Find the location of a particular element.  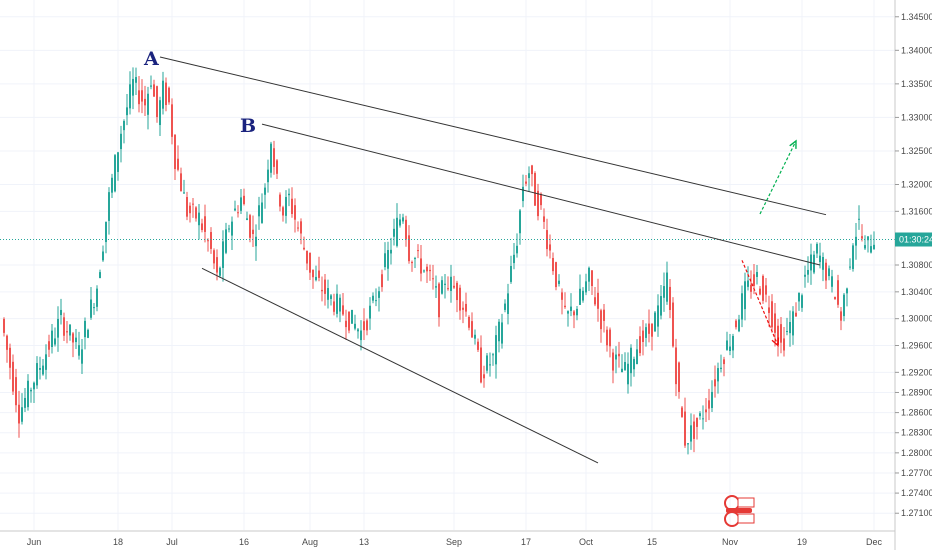

x-tick-label: Nov is located at coordinates (730, 542).